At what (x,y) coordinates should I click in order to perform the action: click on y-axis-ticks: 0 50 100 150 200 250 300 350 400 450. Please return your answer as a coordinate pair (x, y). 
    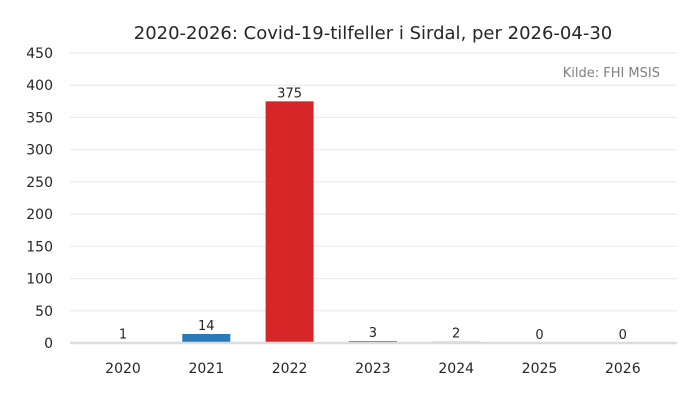
    Looking at the image, I should click on (39, 199).